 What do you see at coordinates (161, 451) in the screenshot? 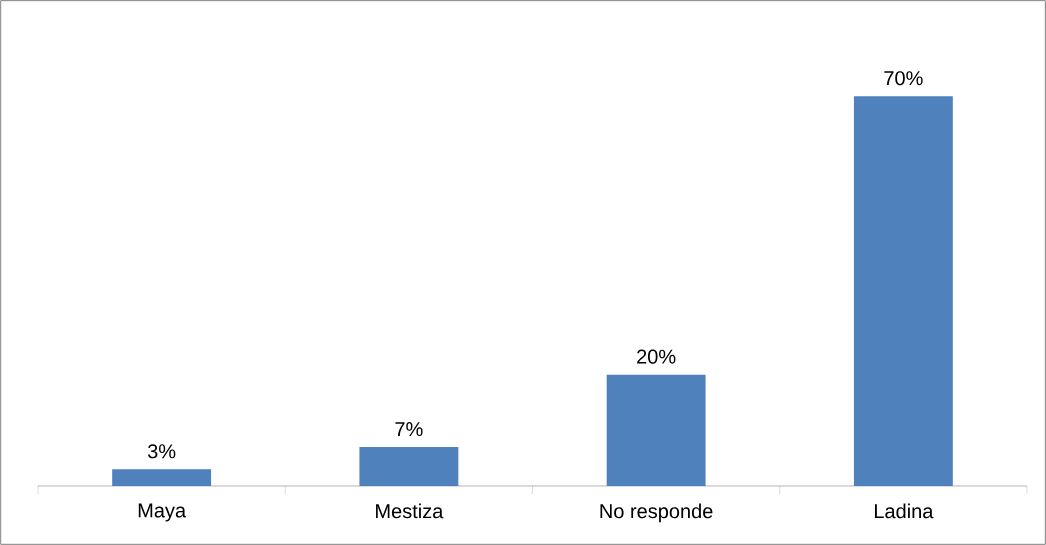
I see `data-label: 3%` at bounding box center [161, 451].